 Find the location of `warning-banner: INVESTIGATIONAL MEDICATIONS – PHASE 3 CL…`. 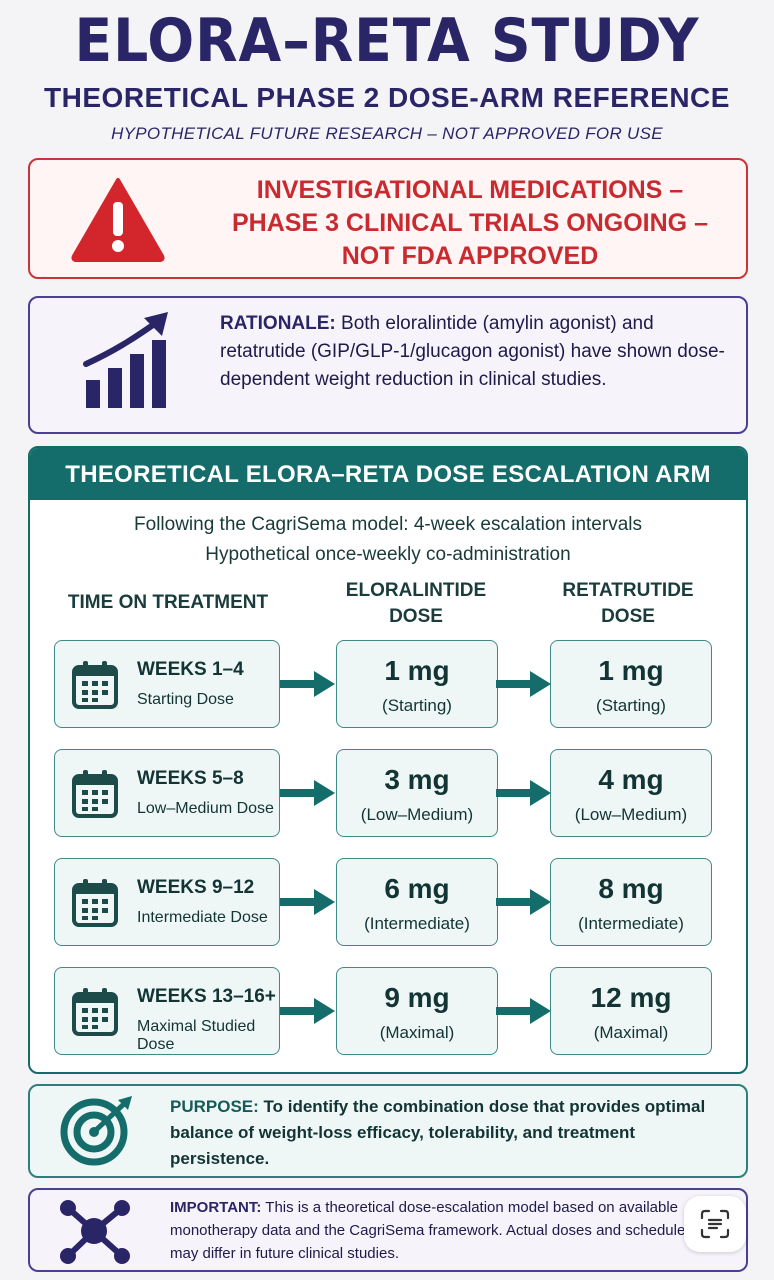

warning-banner: INVESTIGATIONAL MEDICATIONS – PHASE 3 CL… is located at coordinates (388, 218).